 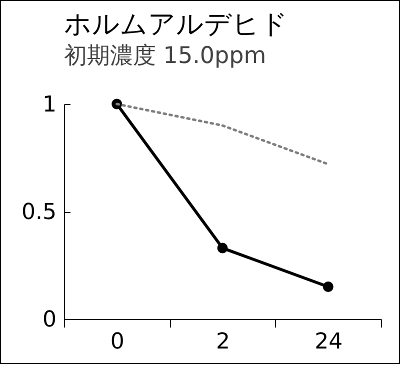 I want to click on x-tick-label: 2, so click(x=223, y=342).